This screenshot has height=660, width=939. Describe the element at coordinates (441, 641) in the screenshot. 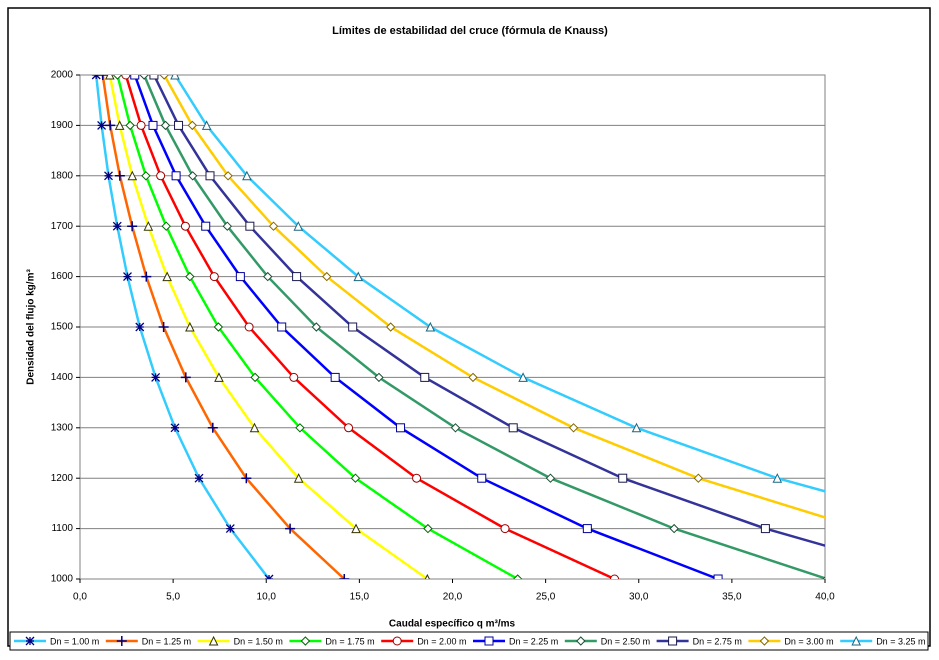

I see `legend-label: Dn = 2.00 m` at that location.